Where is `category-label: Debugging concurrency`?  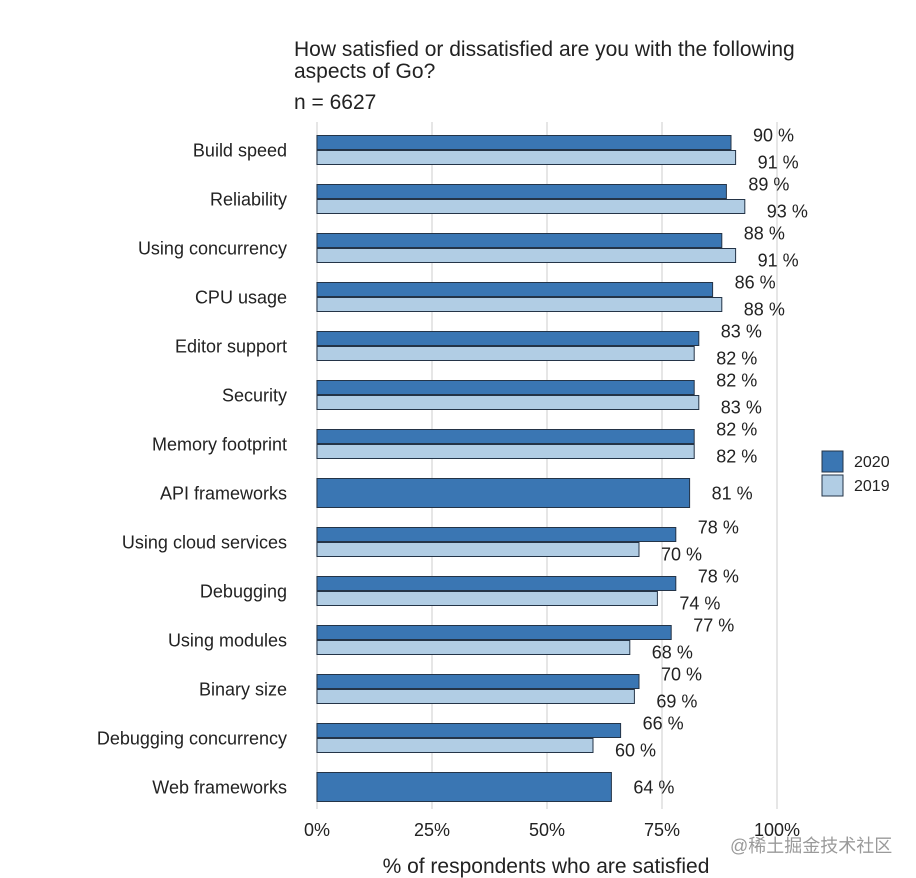
category-label: Debugging concurrency is located at coordinates (192, 739).